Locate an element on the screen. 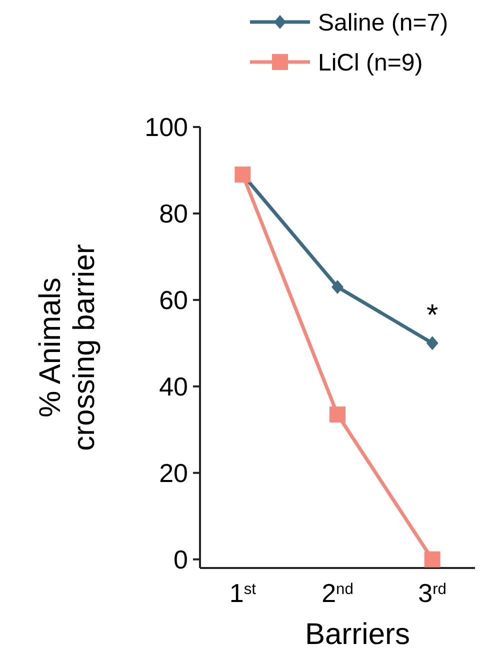 Image resolution: width=483 pixels, height=663 pixels. y-tick-label: 80 is located at coordinates (173, 213).